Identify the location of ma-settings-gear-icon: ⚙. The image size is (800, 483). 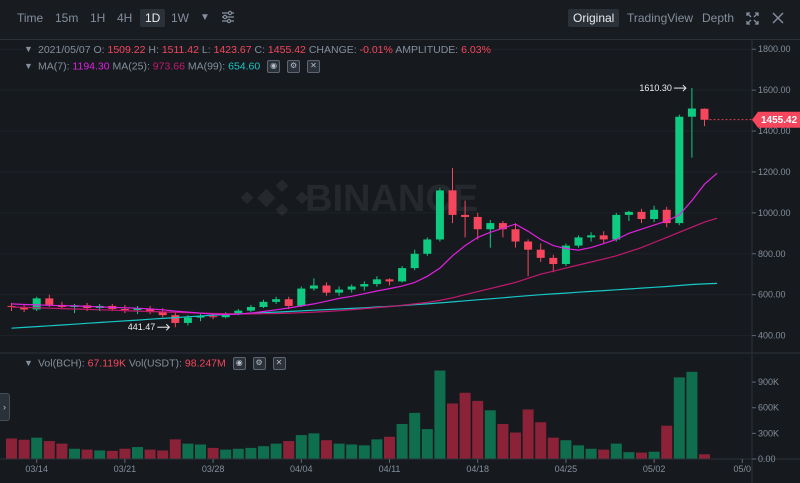
(294, 66).